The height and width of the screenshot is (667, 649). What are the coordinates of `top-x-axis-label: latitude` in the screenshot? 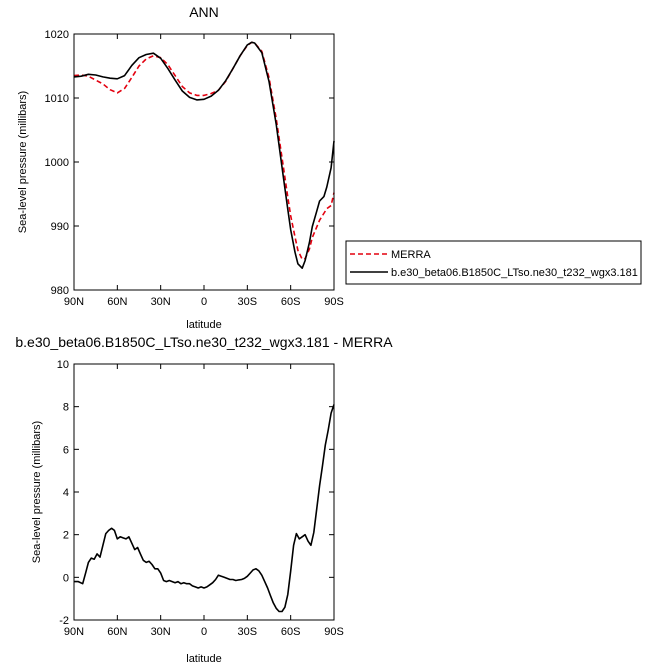 It's located at (203, 325).